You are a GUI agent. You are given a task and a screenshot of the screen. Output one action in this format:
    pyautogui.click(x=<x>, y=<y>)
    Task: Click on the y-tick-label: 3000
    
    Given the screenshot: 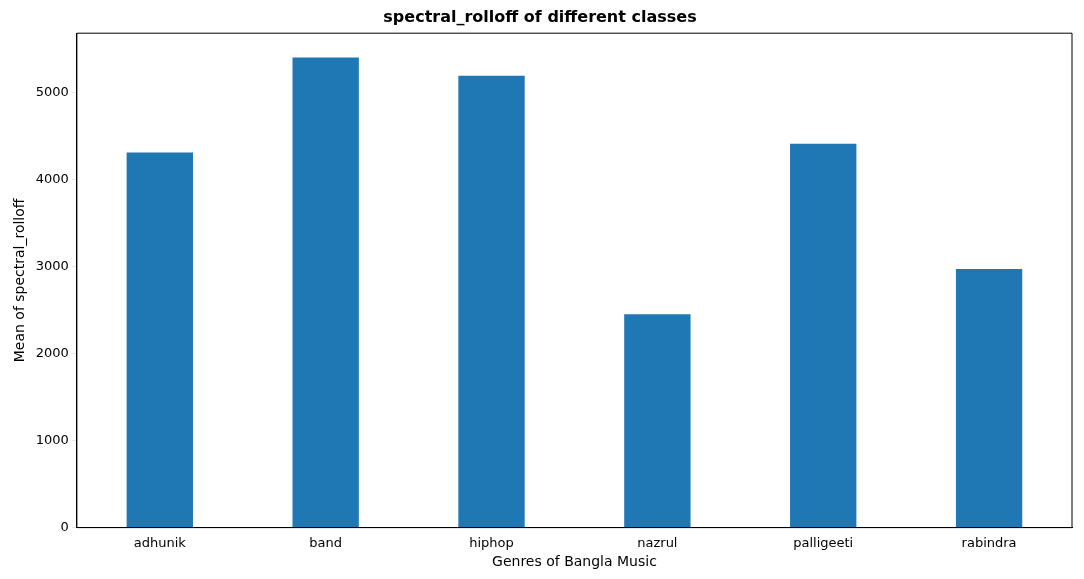 What is the action you would take?
    pyautogui.click(x=52, y=265)
    